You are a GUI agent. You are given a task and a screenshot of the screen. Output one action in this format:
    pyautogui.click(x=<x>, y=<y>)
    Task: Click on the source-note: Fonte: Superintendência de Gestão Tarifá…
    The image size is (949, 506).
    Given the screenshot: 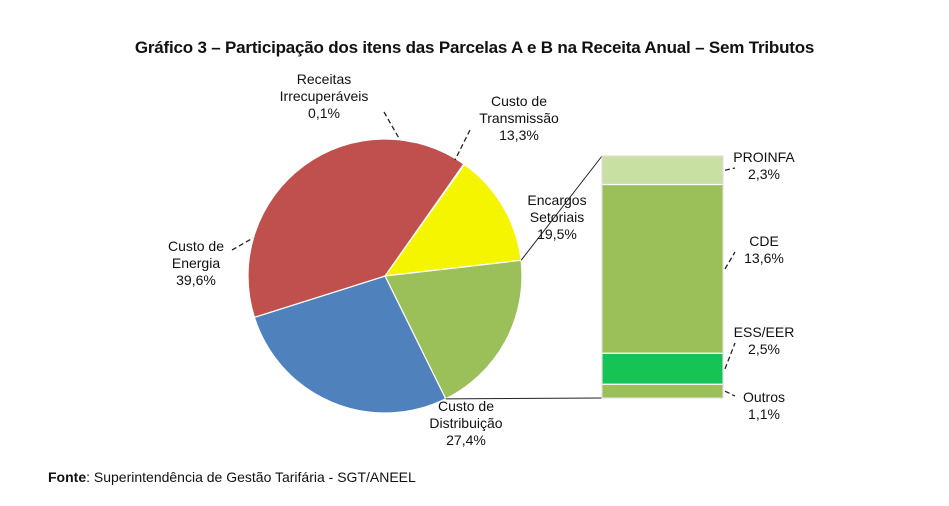 What is the action you would take?
    pyautogui.click(x=232, y=477)
    